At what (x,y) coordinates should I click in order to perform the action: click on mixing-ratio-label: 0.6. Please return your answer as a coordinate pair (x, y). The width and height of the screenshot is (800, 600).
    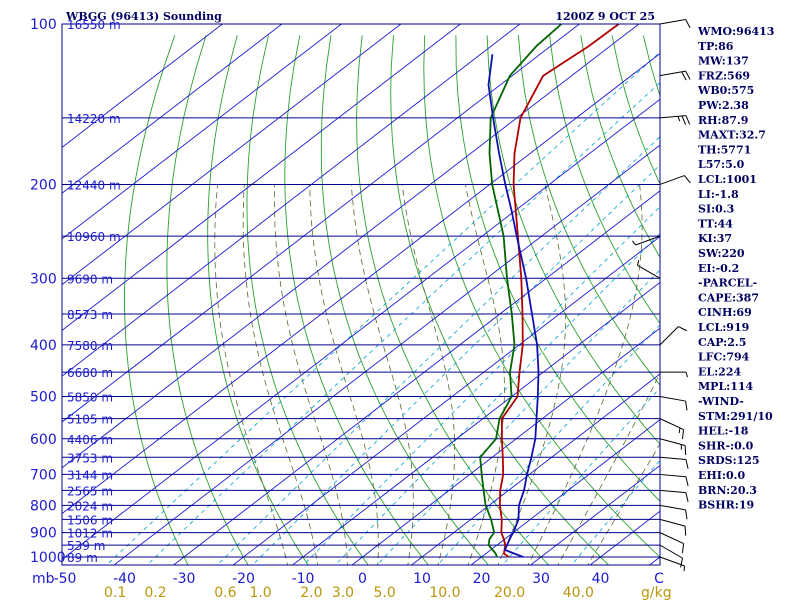
    Looking at the image, I should click on (225, 592).